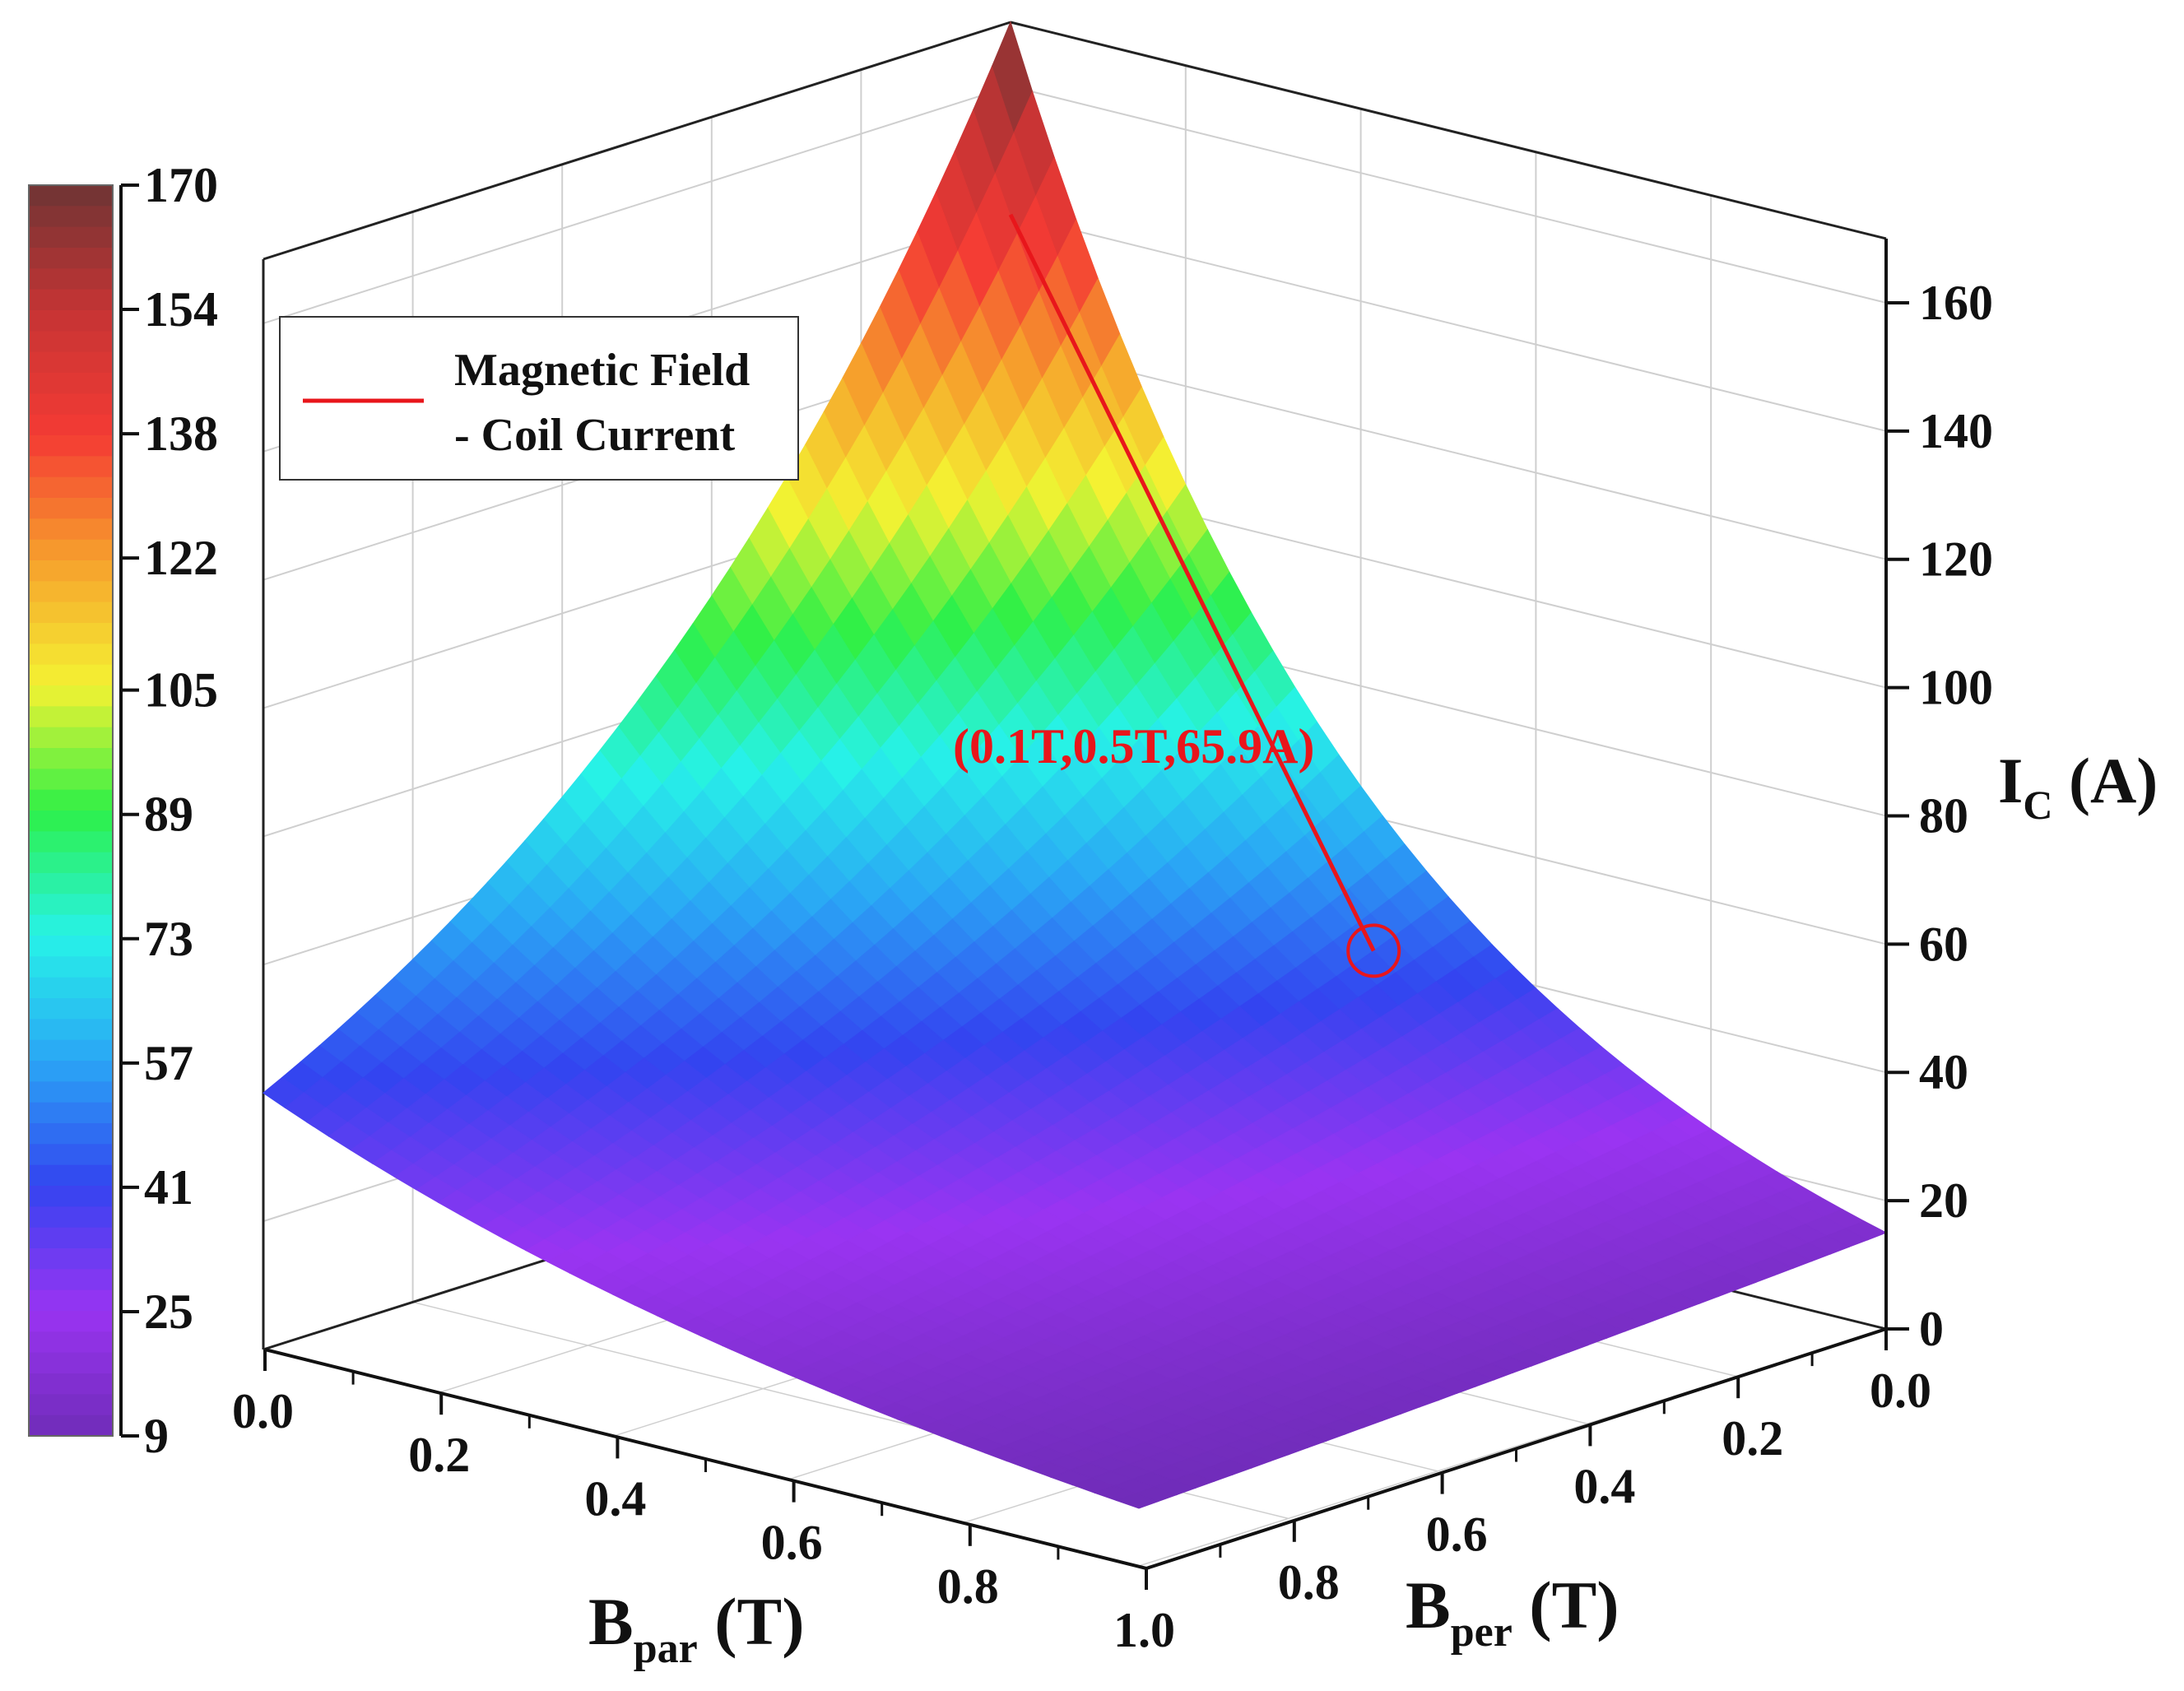 The image size is (2184, 1691). I want to click on y-axis-tick-label: 0.0, so click(1900, 1390).